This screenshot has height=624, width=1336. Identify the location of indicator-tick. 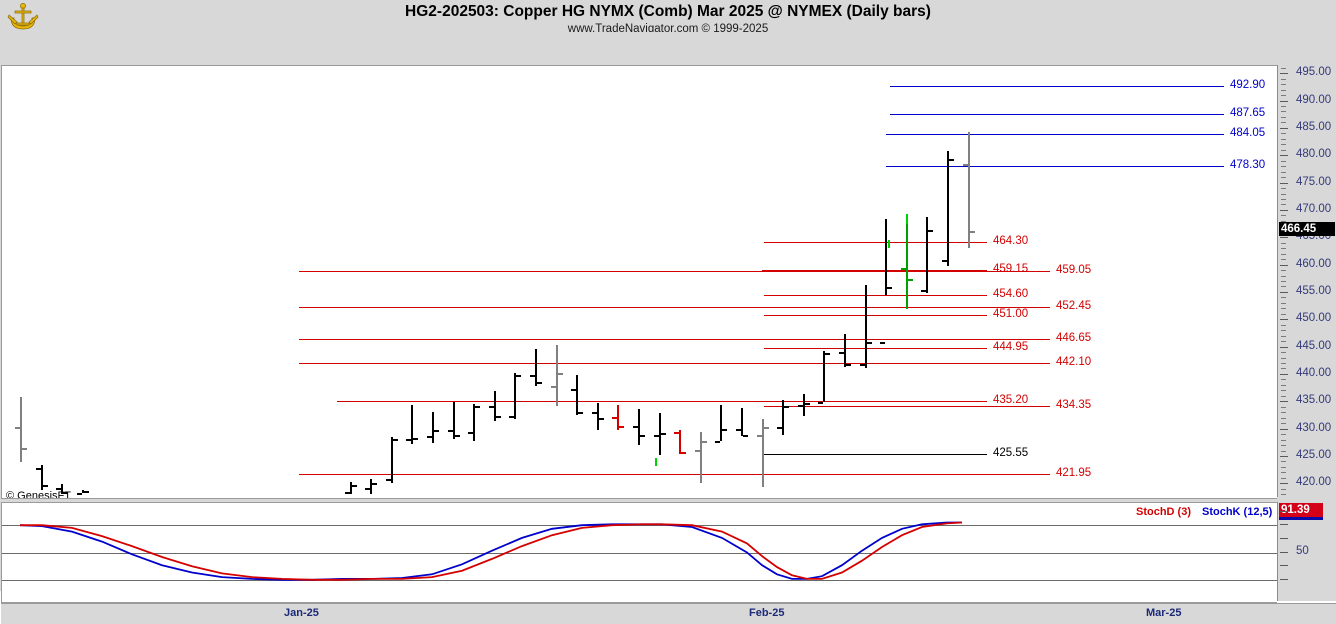
(1284, 525).